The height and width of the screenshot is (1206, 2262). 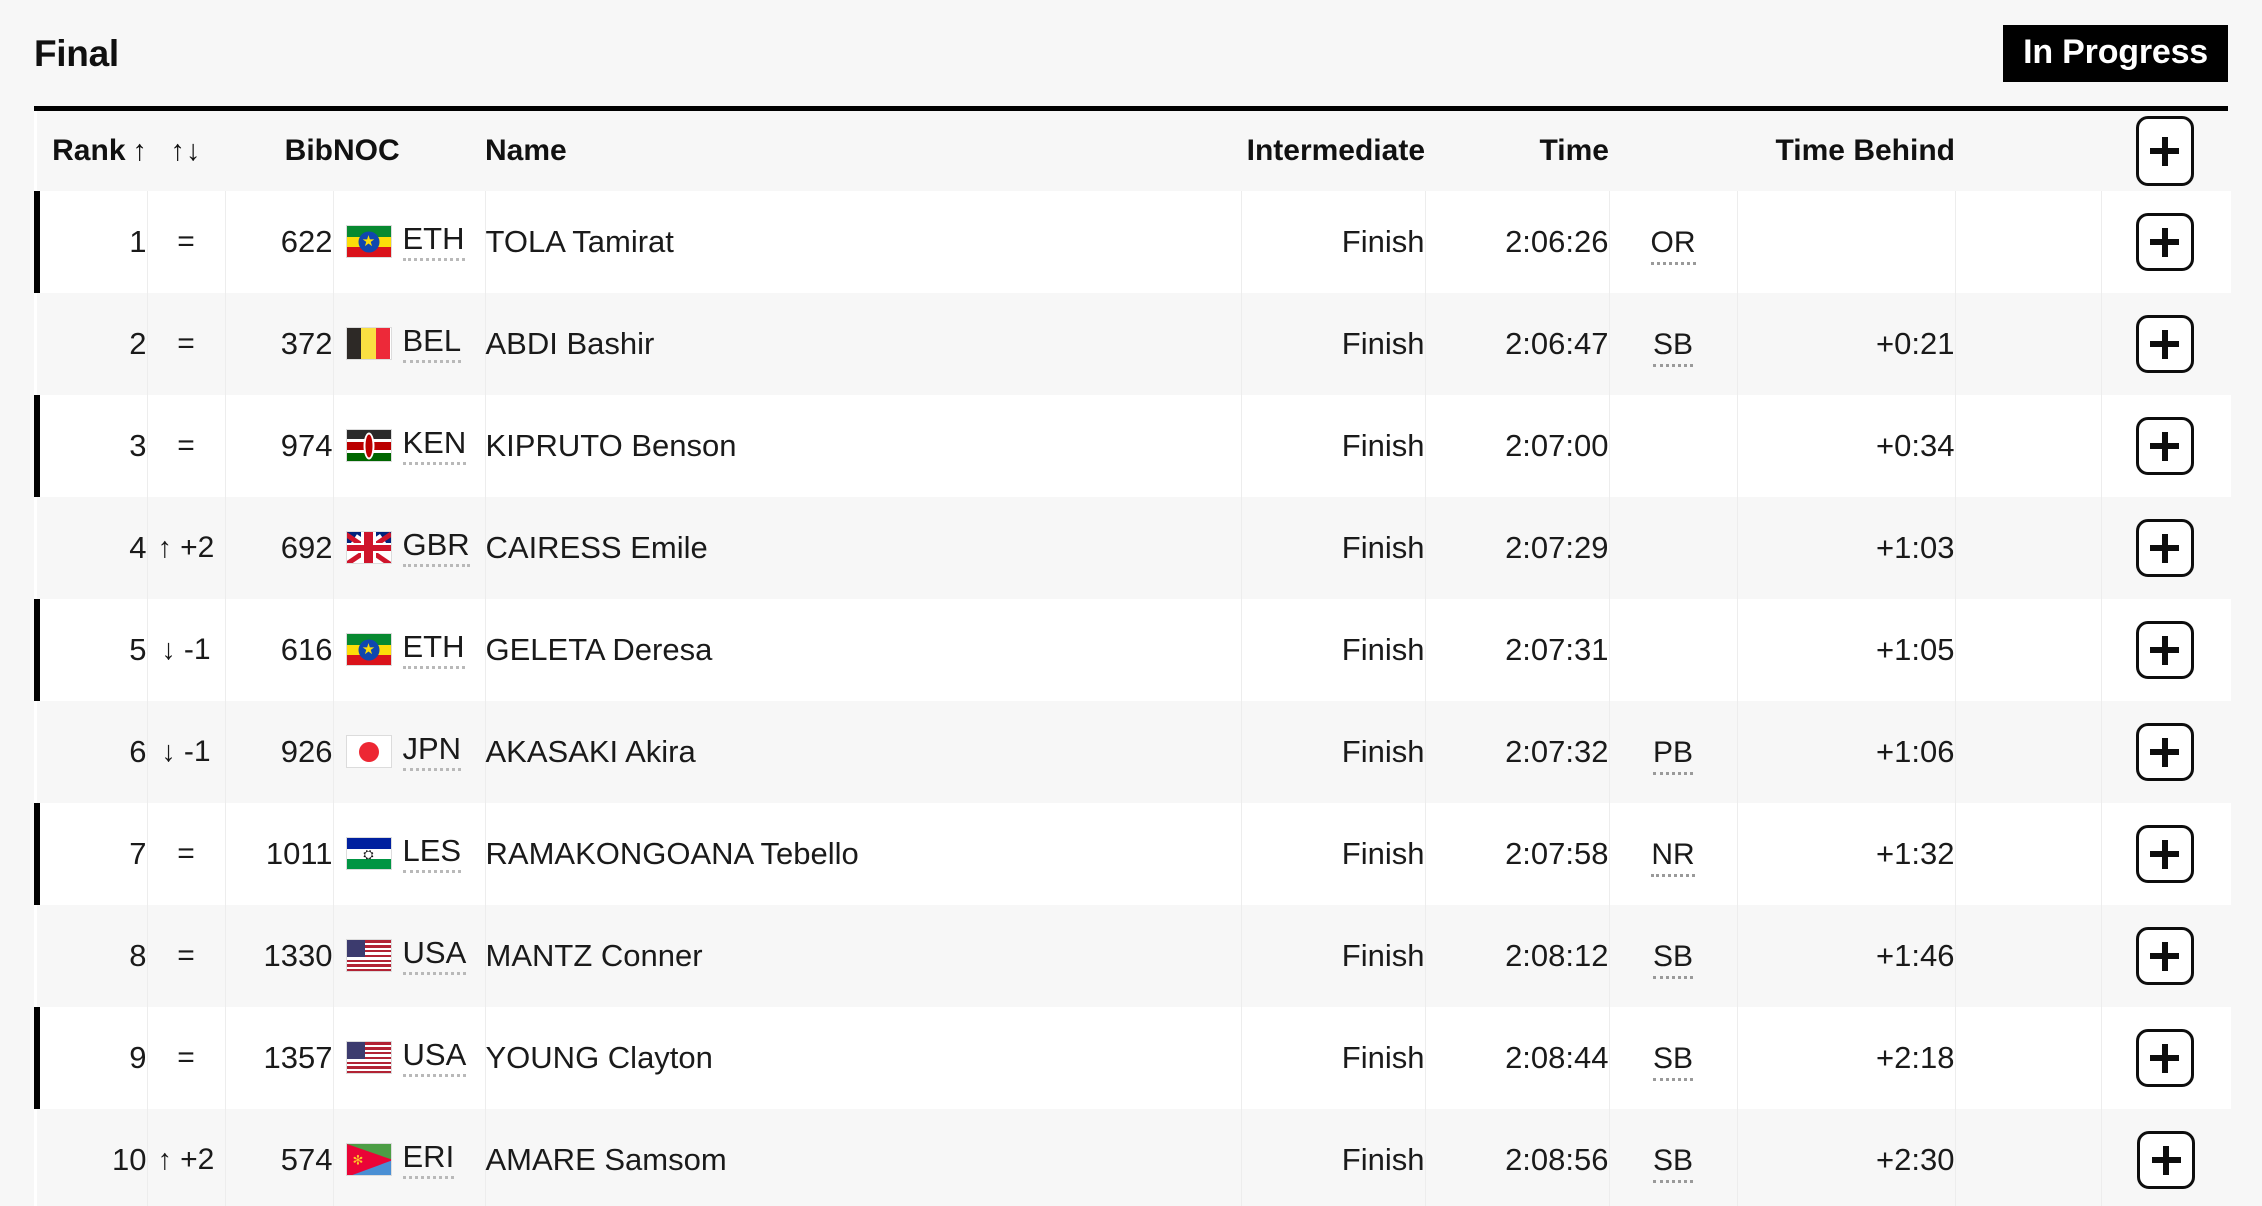 I want to click on table-row: 3 = 974 KEN KIPRUTO Benson Finish 2:07:00 +0:34, so click(x=1132, y=446).